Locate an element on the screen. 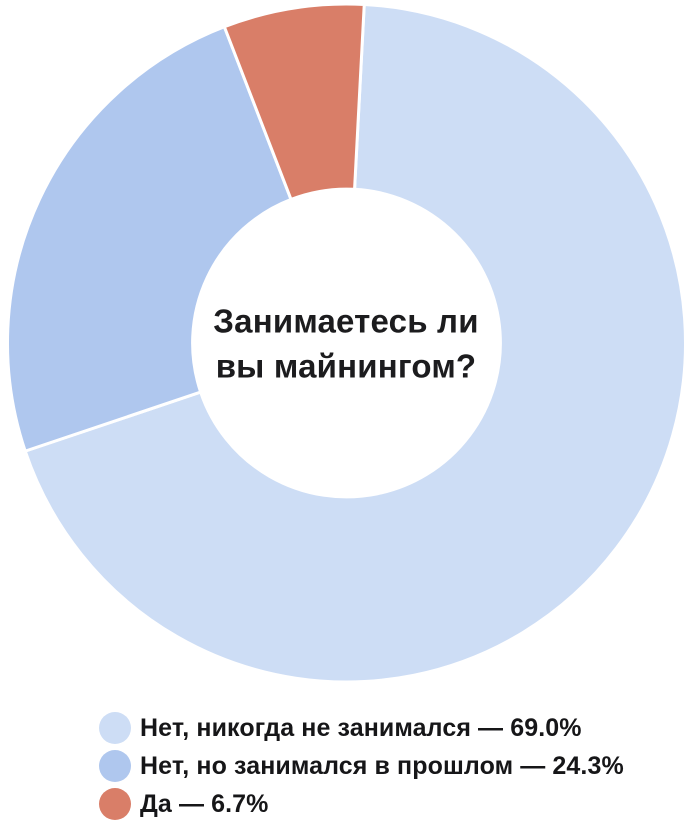 The width and height of the screenshot is (693, 837). chart-title: Занимаетесь ли вы майнингом? is located at coordinates (346, 343).